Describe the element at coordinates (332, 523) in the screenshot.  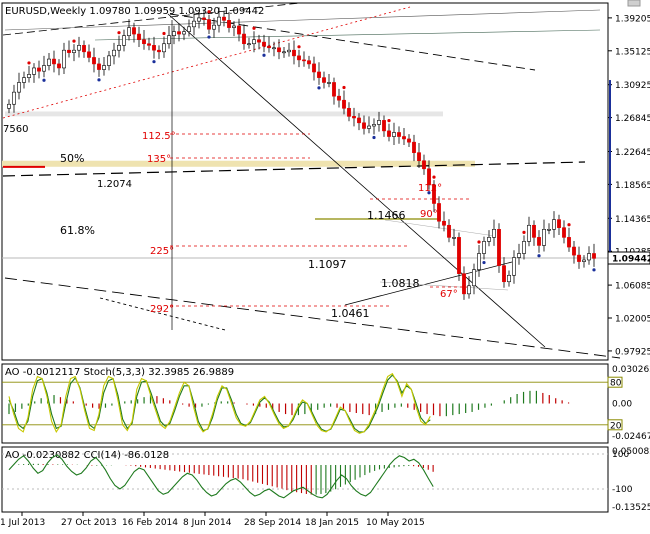
I see `time-tick-label: 18 Jan 2015` at that location.